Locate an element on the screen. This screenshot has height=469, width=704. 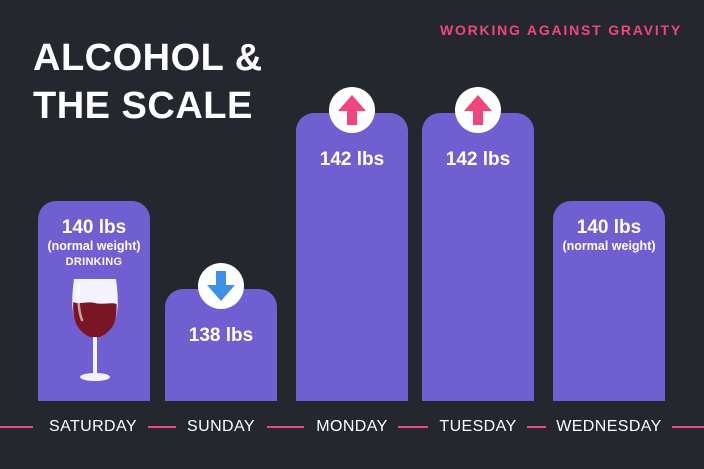
chart-title: ALCOHOL & THE SCALE is located at coordinates (148, 82).